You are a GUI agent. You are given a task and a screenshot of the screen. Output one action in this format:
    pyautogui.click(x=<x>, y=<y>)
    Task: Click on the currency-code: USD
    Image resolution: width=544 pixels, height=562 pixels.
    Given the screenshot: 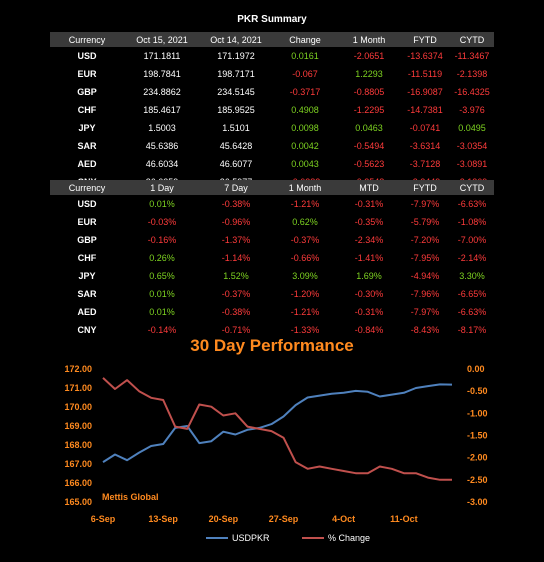 What is the action you would take?
    pyautogui.click(x=87, y=56)
    